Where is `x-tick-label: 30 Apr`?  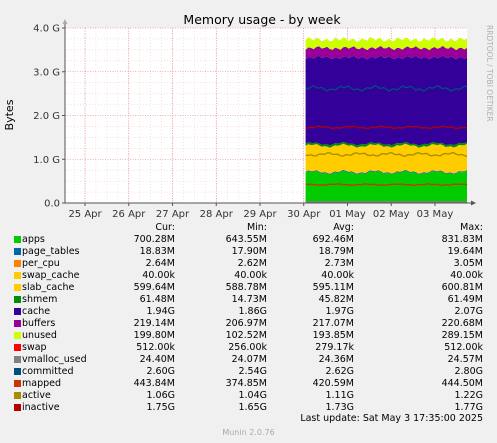
x-tick-label: 30 Apr is located at coordinates (304, 214).